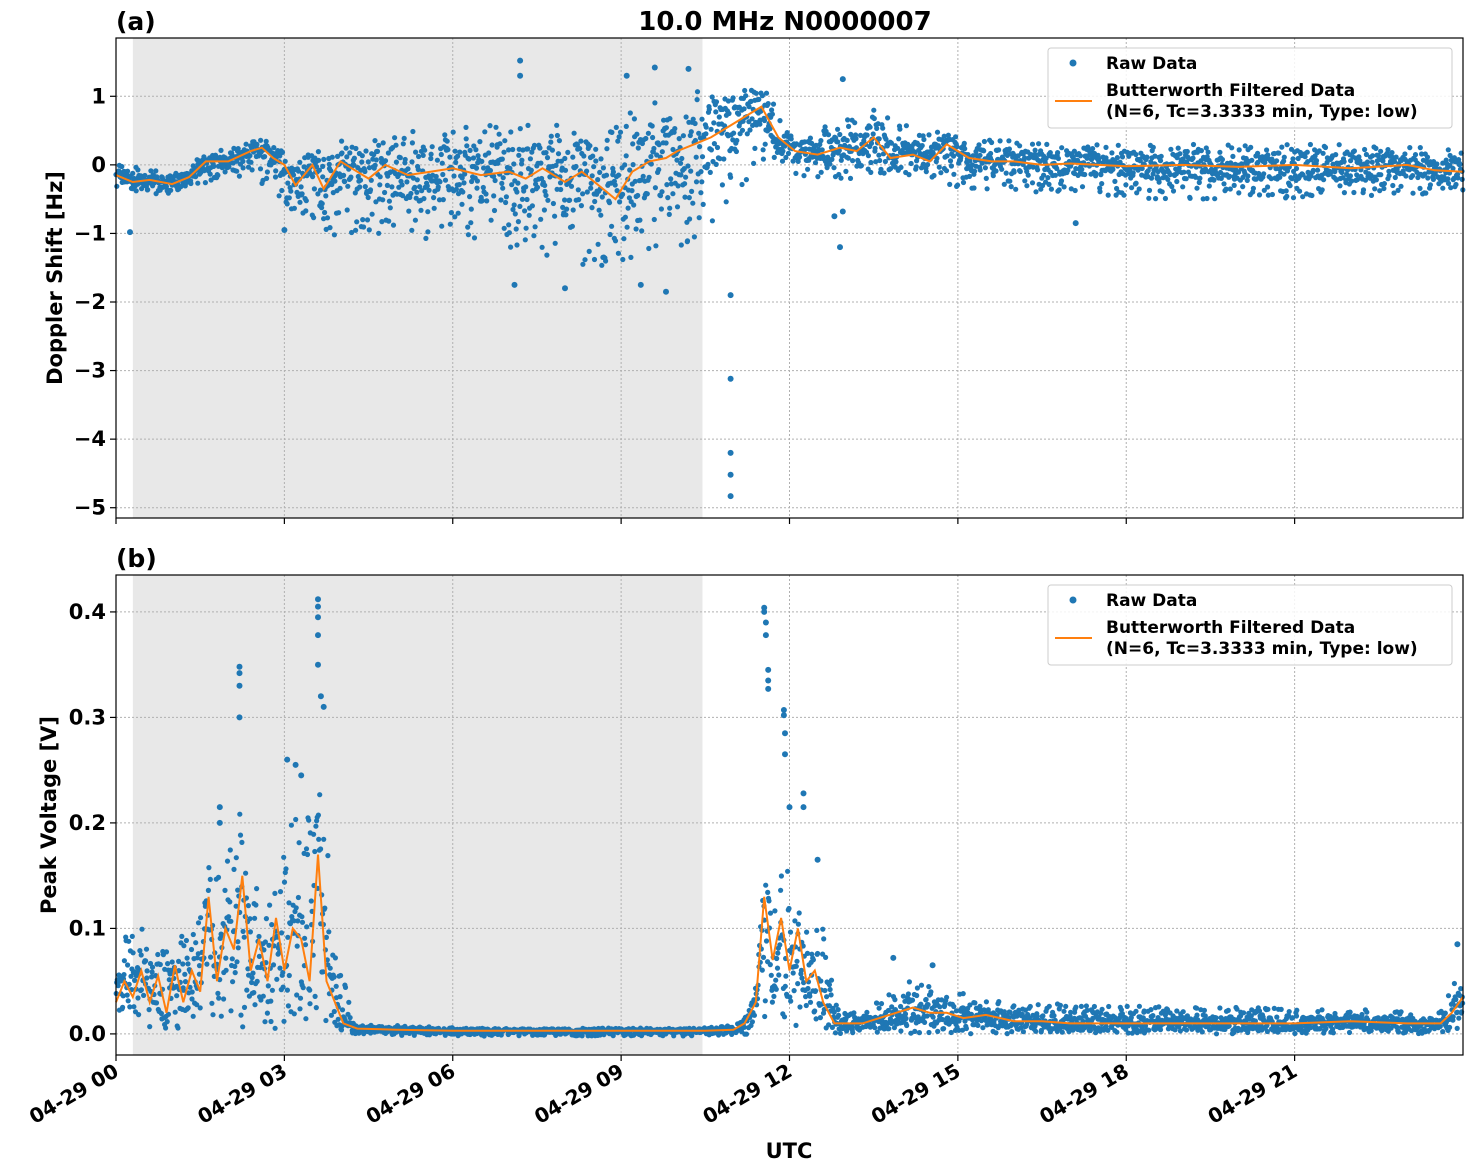 The width and height of the screenshot is (1471, 1172). What do you see at coordinates (1250, 88) in the screenshot?
I see `panel-a-legend-box` at bounding box center [1250, 88].